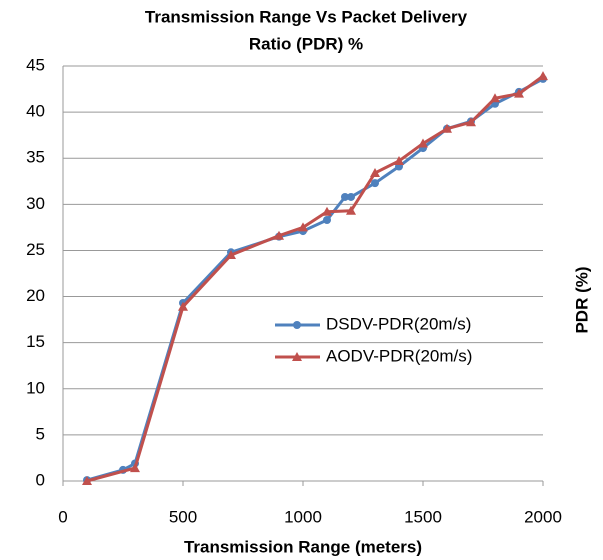 This screenshot has height=560, width=603. What do you see at coordinates (398, 323) in the screenshot?
I see `legend-label: DSDV-PDR(20m/s)` at bounding box center [398, 323].